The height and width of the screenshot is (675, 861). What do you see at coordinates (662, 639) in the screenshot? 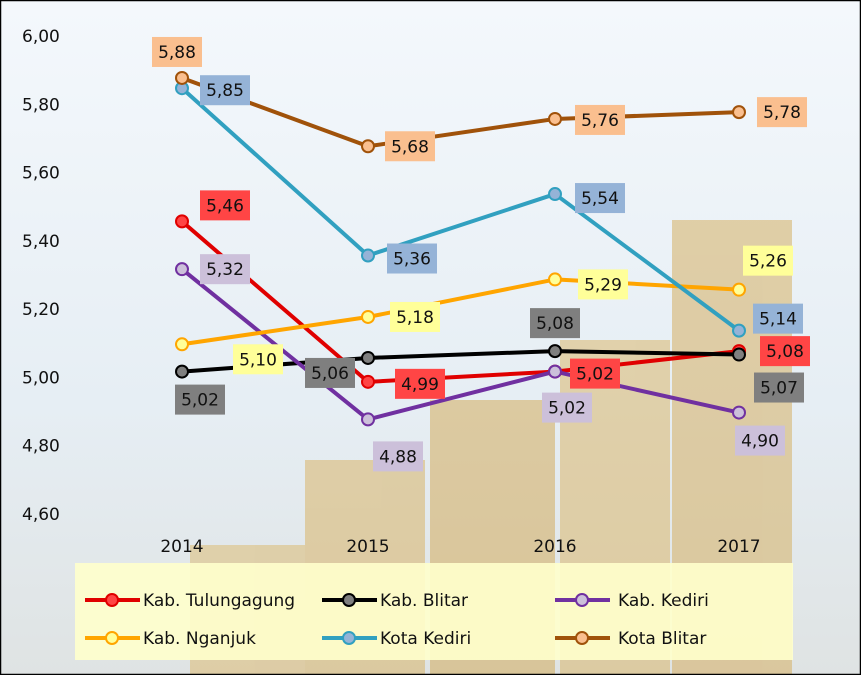
I see `legend-label: Kota Blitar` at bounding box center [662, 639].